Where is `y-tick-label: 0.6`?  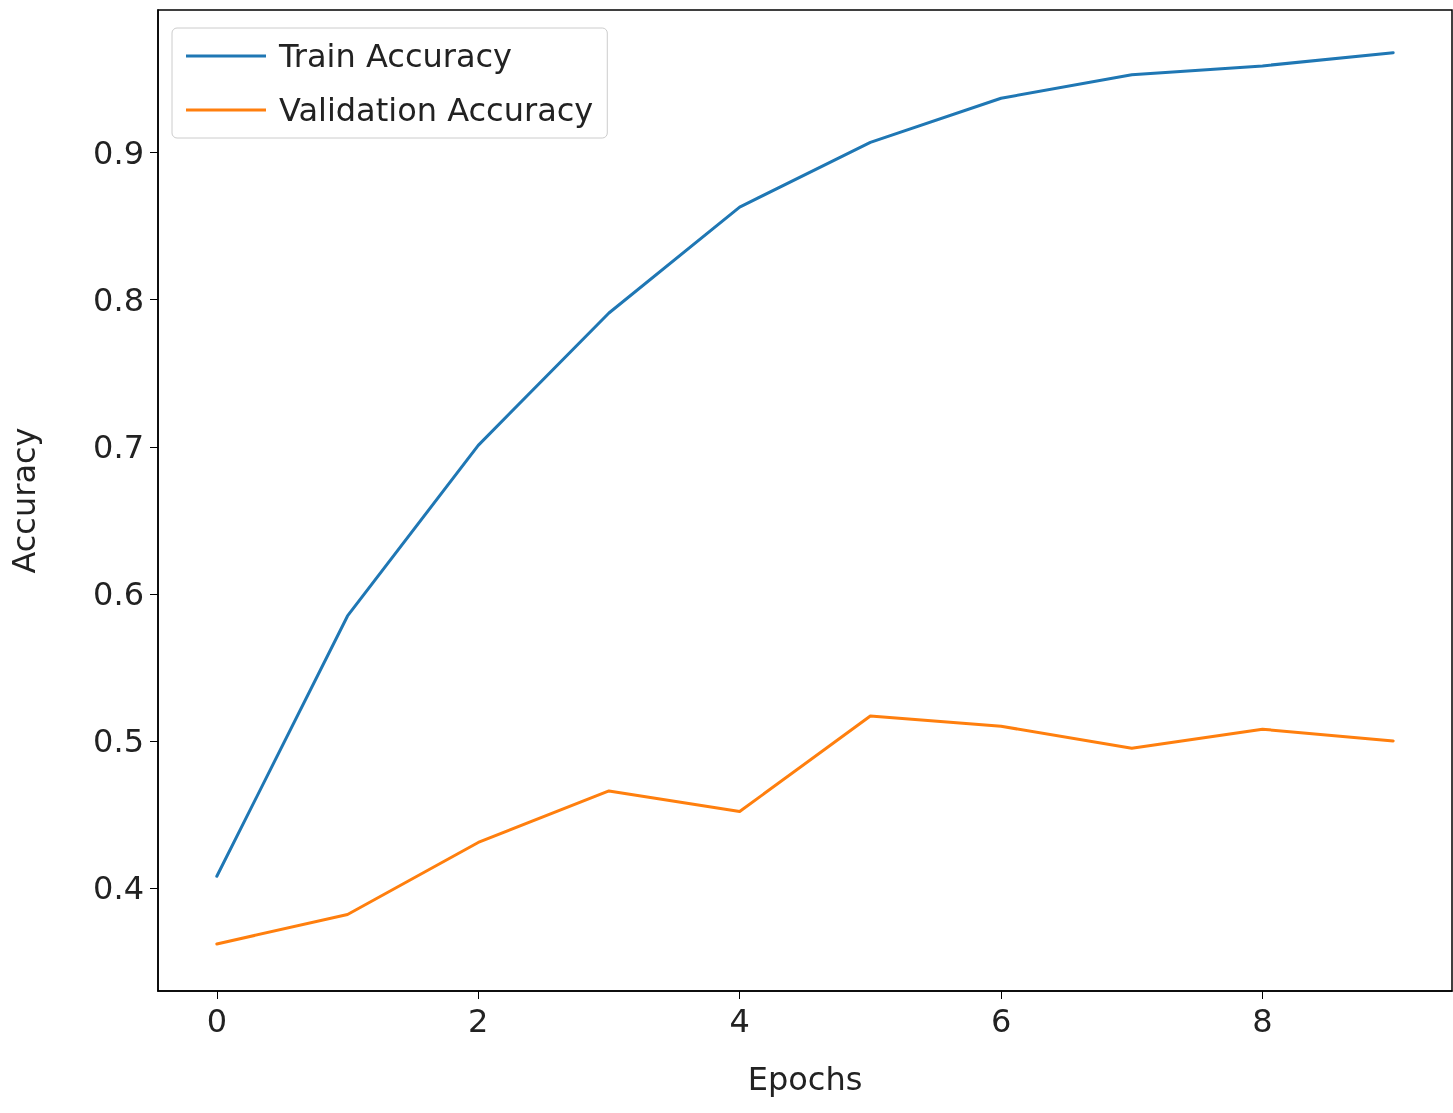 y-tick-label: 0.6 is located at coordinates (118, 593).